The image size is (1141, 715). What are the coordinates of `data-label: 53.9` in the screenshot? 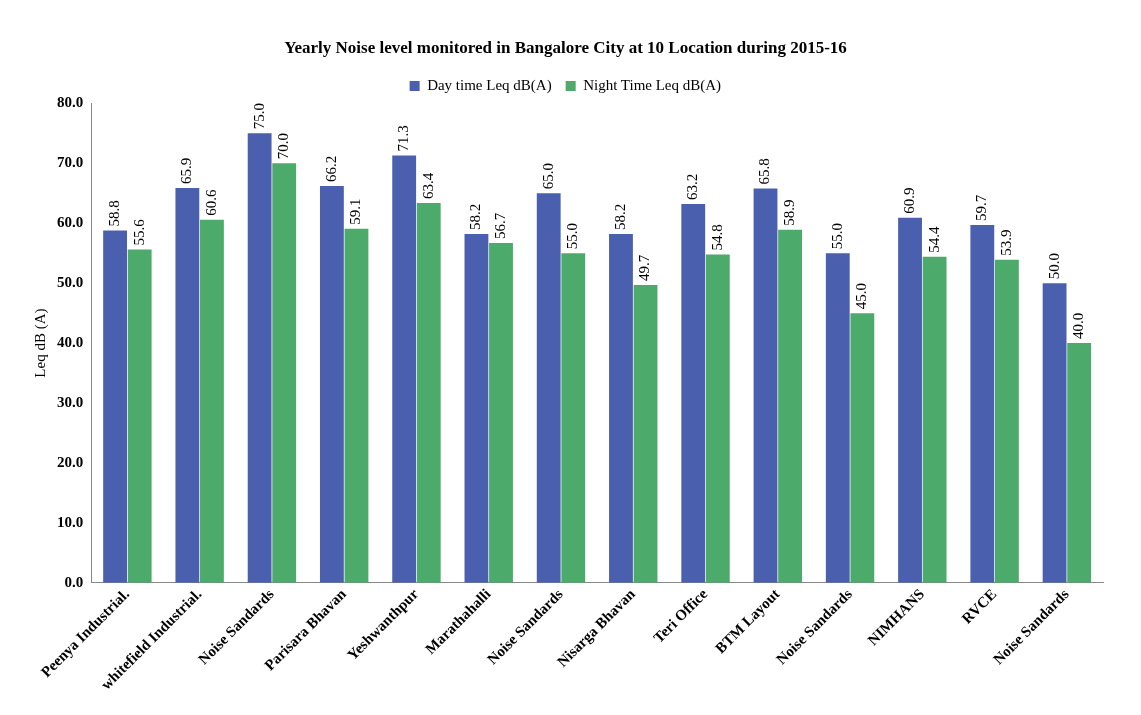 It's located at (1005, 242).